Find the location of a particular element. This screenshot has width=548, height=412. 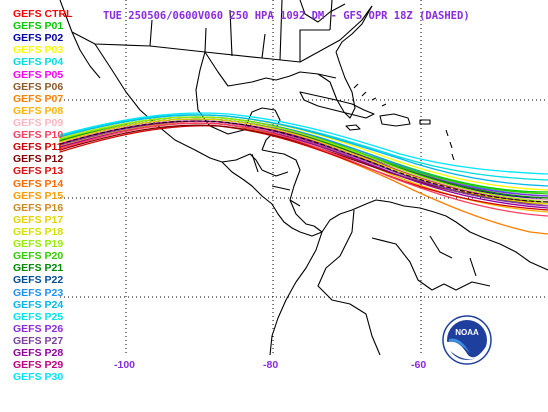

legend-item: GEFS P29 is located at coordinates (38, 365).